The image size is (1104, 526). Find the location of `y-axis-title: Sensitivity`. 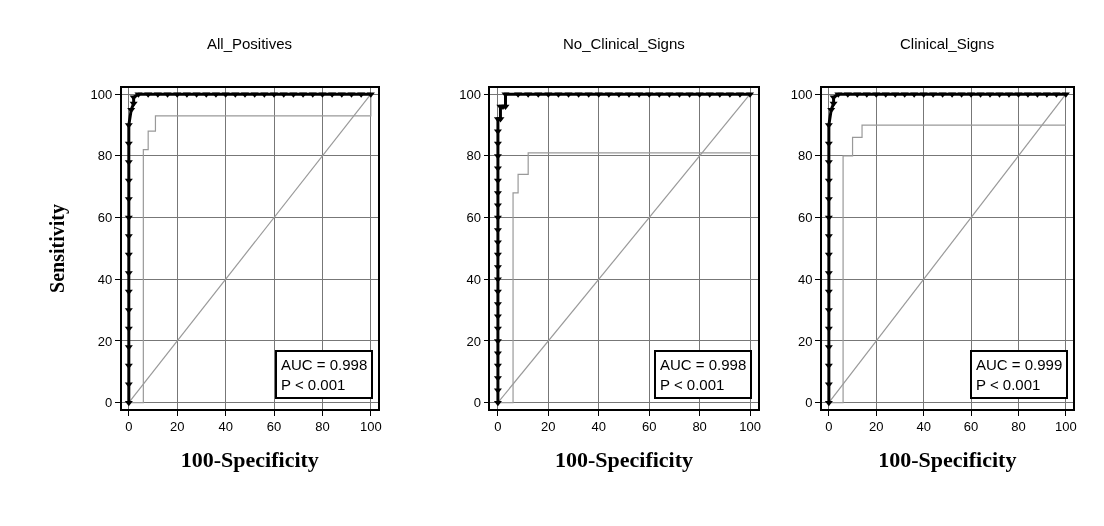

y-axis-title: Sensitivity is located at coordinates (58, 248).